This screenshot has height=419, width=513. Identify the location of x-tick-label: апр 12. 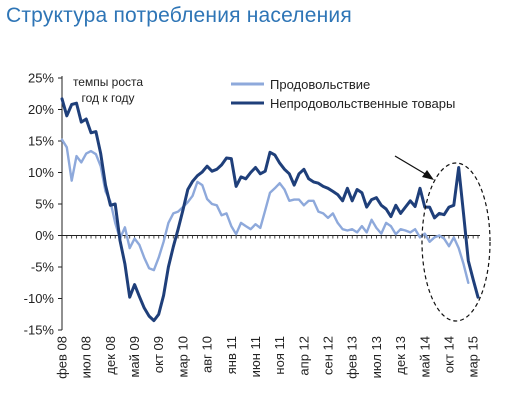
(303, 356).